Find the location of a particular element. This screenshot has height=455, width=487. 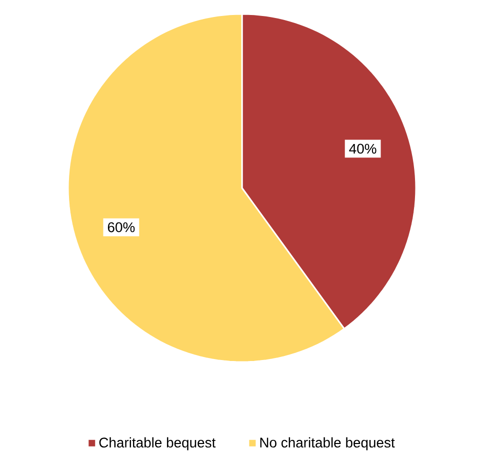

legend-label: No charitable bequest is located at coordinates (327, 443).